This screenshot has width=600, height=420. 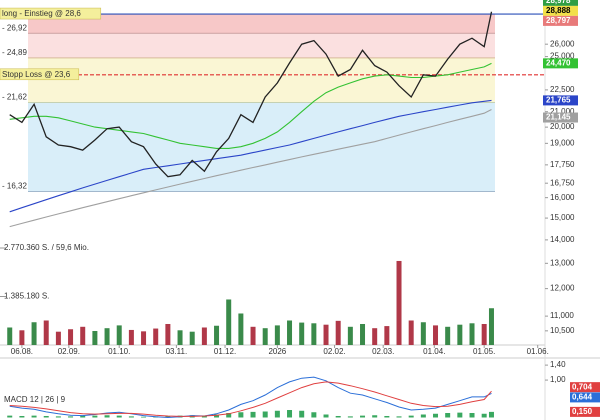 I want to click on price-tag-label: 28,888, so click(x=558, y=10).